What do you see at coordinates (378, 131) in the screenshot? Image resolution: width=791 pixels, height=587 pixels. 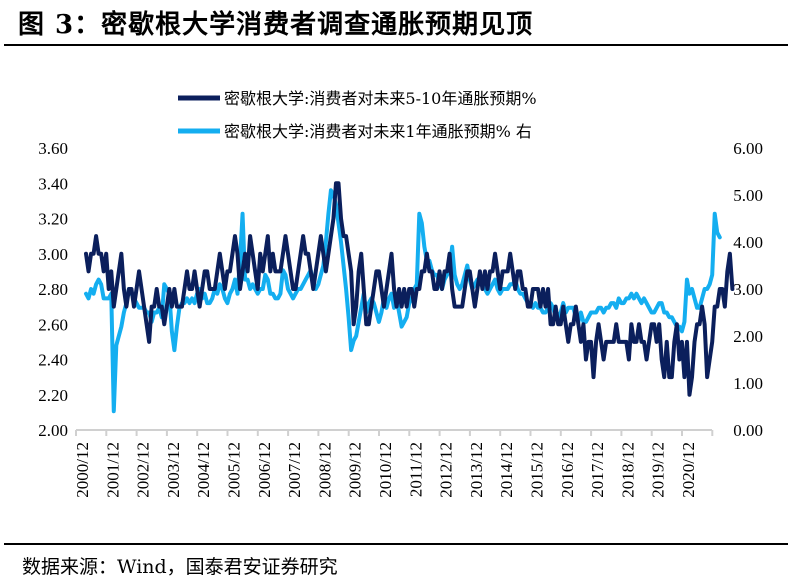 I see `legend-label-short-term: 密歇根大学:消费者对未来1年通胀预期% 右` at bounding box center [378, 131].